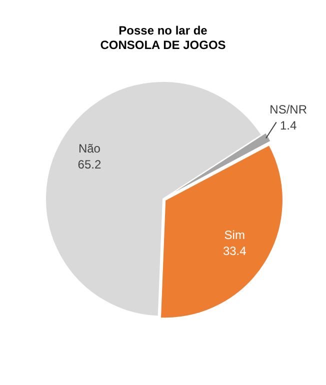 This screenshot has width=326, height=385. Describe the element at coordinates (234, 235) in the screenshot. I see `slice-label: Sim` at that location.